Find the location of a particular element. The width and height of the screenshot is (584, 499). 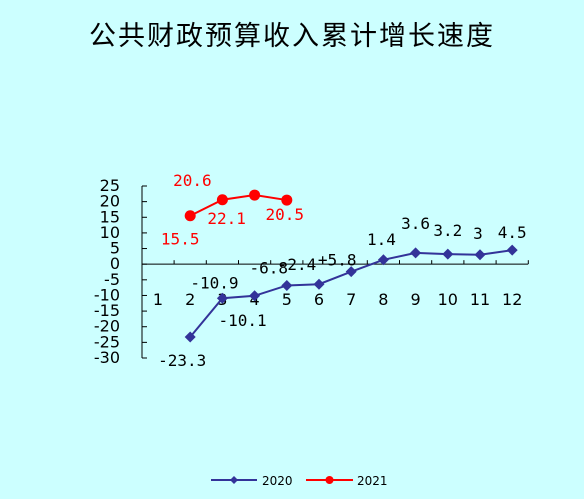

data-label-2020: -10.9 is located at coordinates (214, 282).